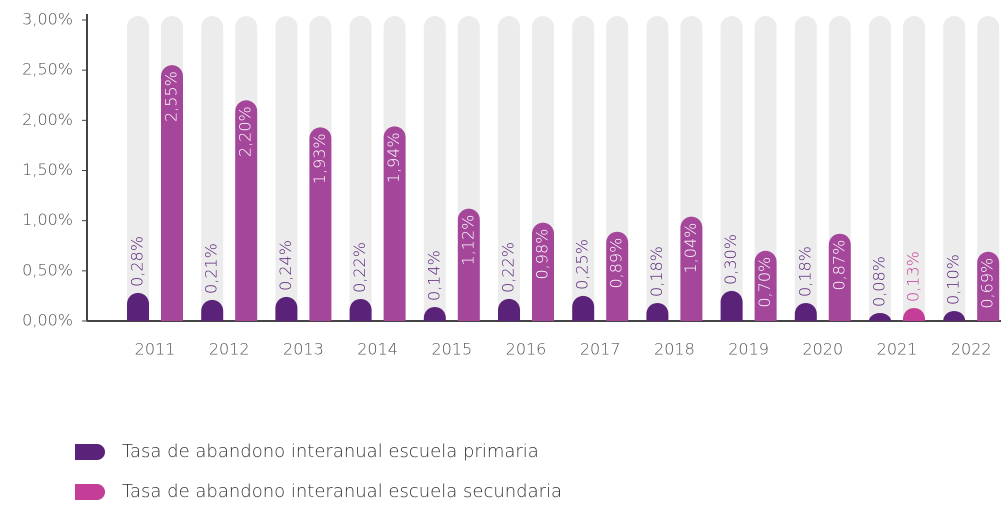  What do you see at coordinates (171, 96) in the screenshot?
I see `value-label: 2,55%` at bounding box center [171, 96].